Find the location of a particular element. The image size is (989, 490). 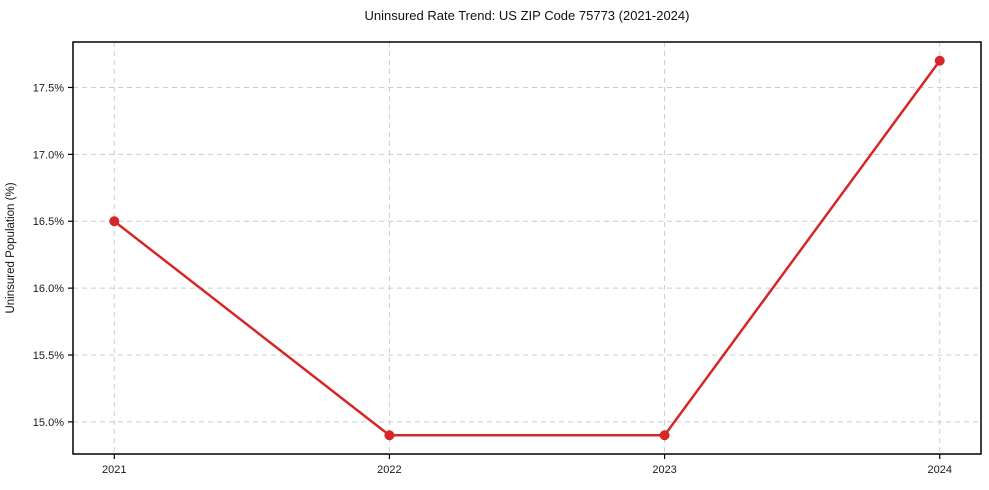

x-tick-label: 2022 is located at coordinates (389, 470).